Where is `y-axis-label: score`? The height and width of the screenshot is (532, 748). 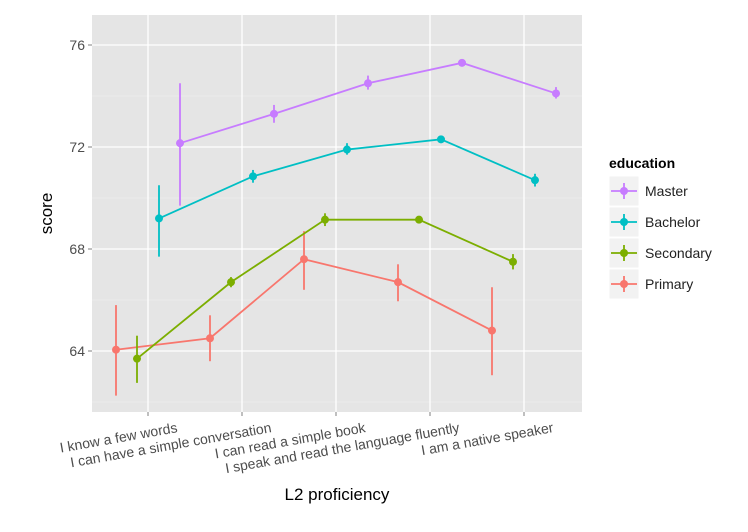 y-axis-label: score is located at coordinates (46, 214).